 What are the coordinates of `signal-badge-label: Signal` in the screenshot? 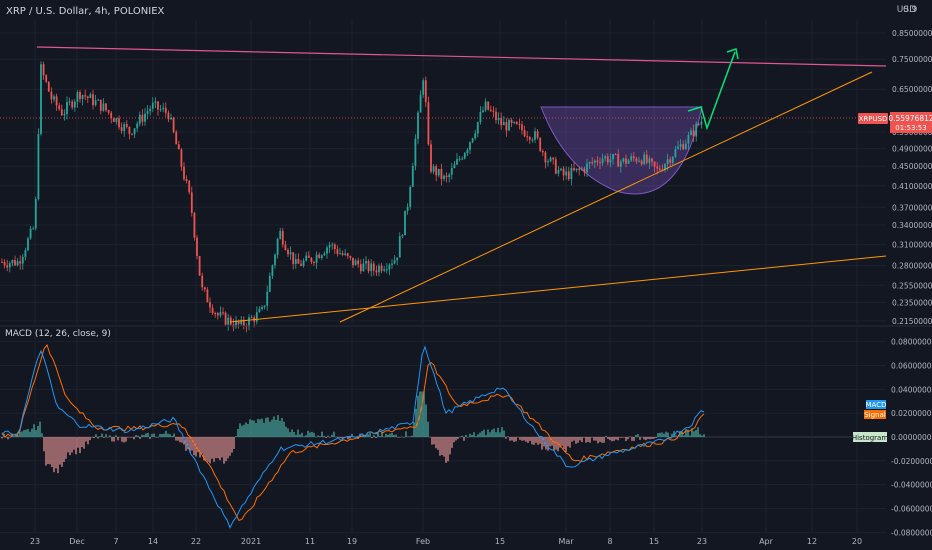 It's located at (875, 415).